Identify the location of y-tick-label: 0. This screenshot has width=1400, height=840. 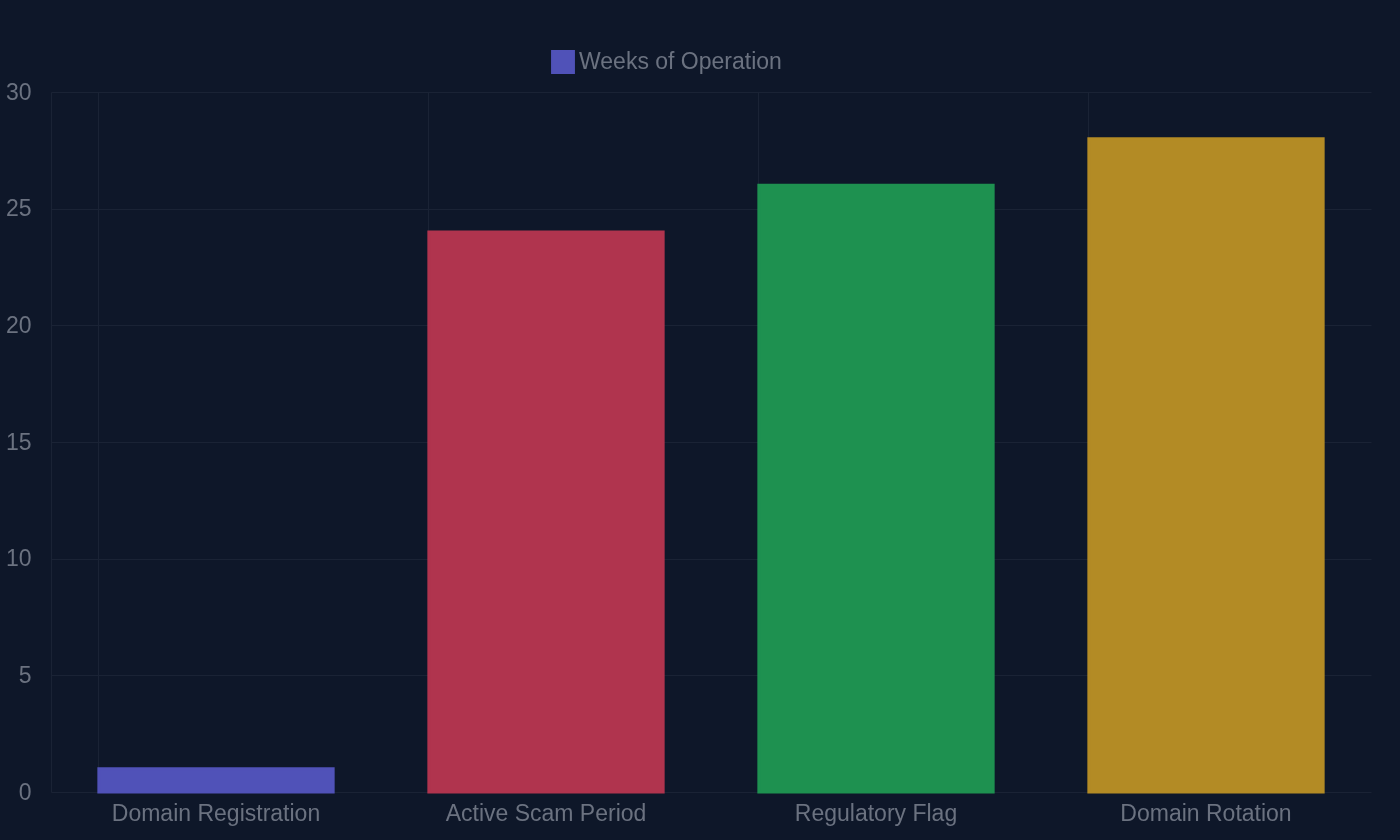
(25, 791).